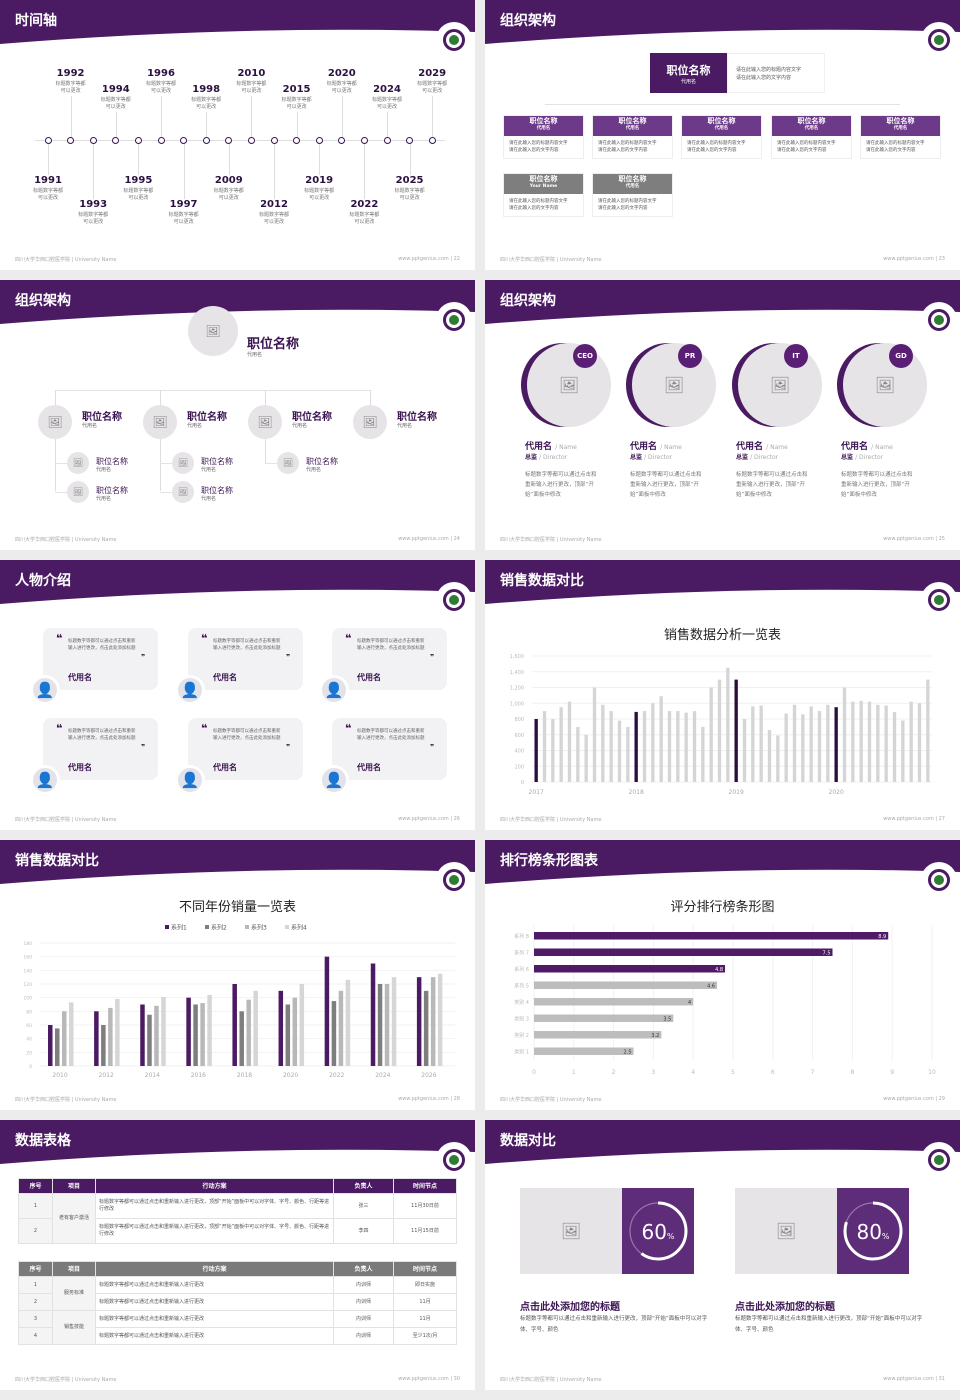  Describe the element at coordinates (237, 302) in the screenshot. I see `header-shape` at that location.